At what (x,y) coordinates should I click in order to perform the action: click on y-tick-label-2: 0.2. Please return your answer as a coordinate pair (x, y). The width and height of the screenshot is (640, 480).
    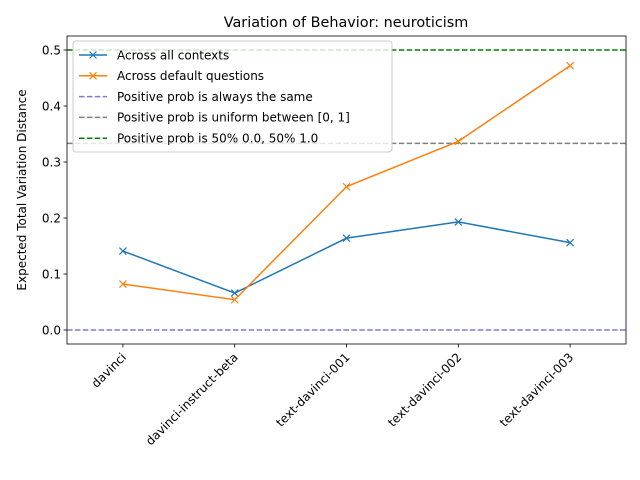
    Looking at the image, I should click on (51, 218).